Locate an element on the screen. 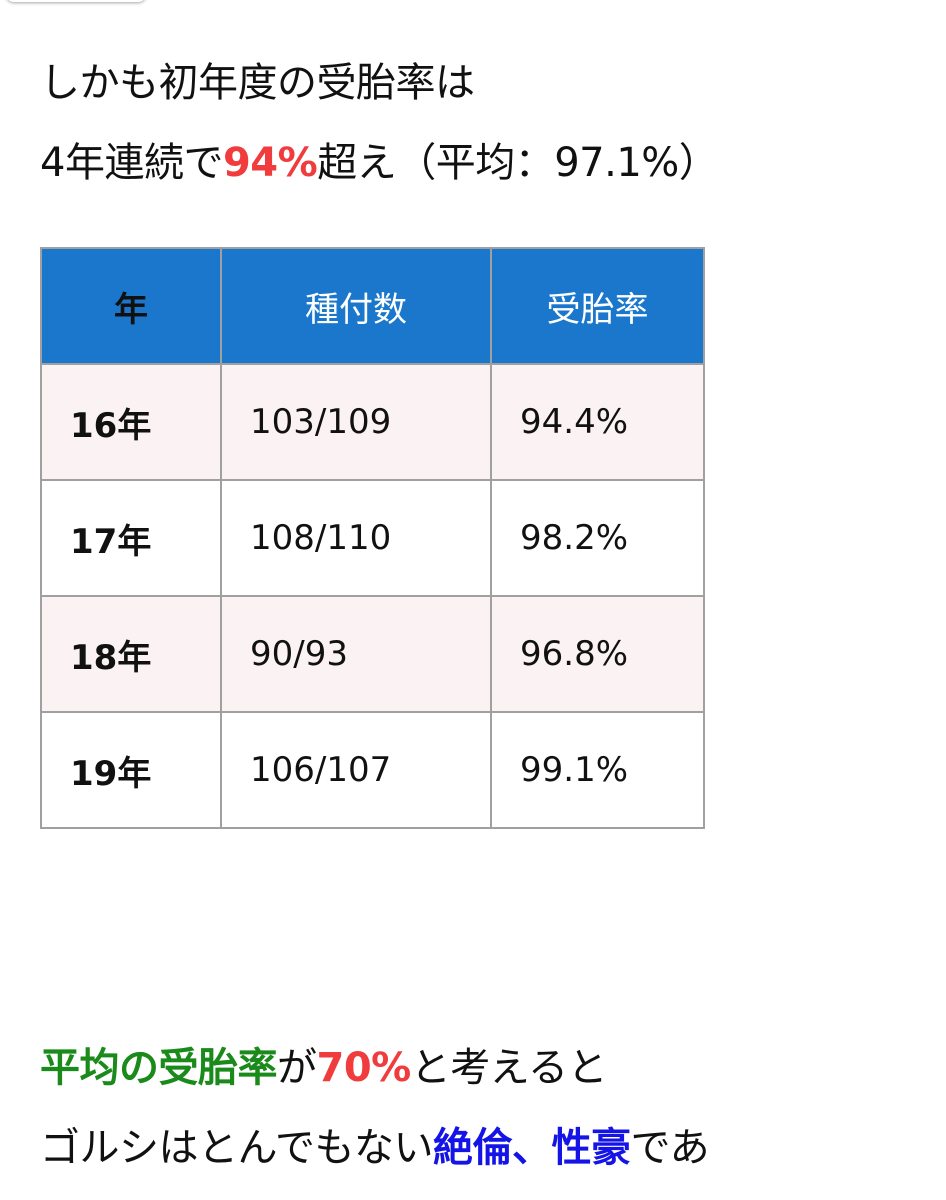  table-row: 17年 108/110 98.2% is located at coordinates (372, 538).